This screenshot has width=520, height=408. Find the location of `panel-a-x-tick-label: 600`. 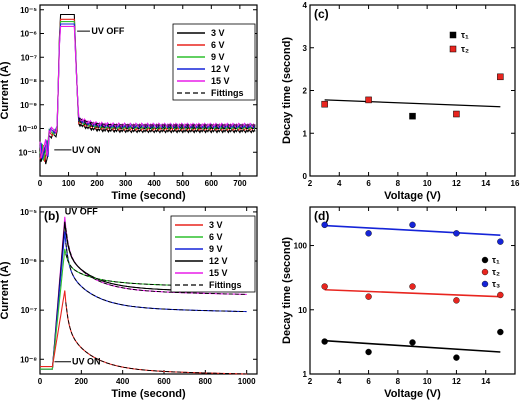

panel-a-x-tick-label: 600 is located at coordinates (212, 183).